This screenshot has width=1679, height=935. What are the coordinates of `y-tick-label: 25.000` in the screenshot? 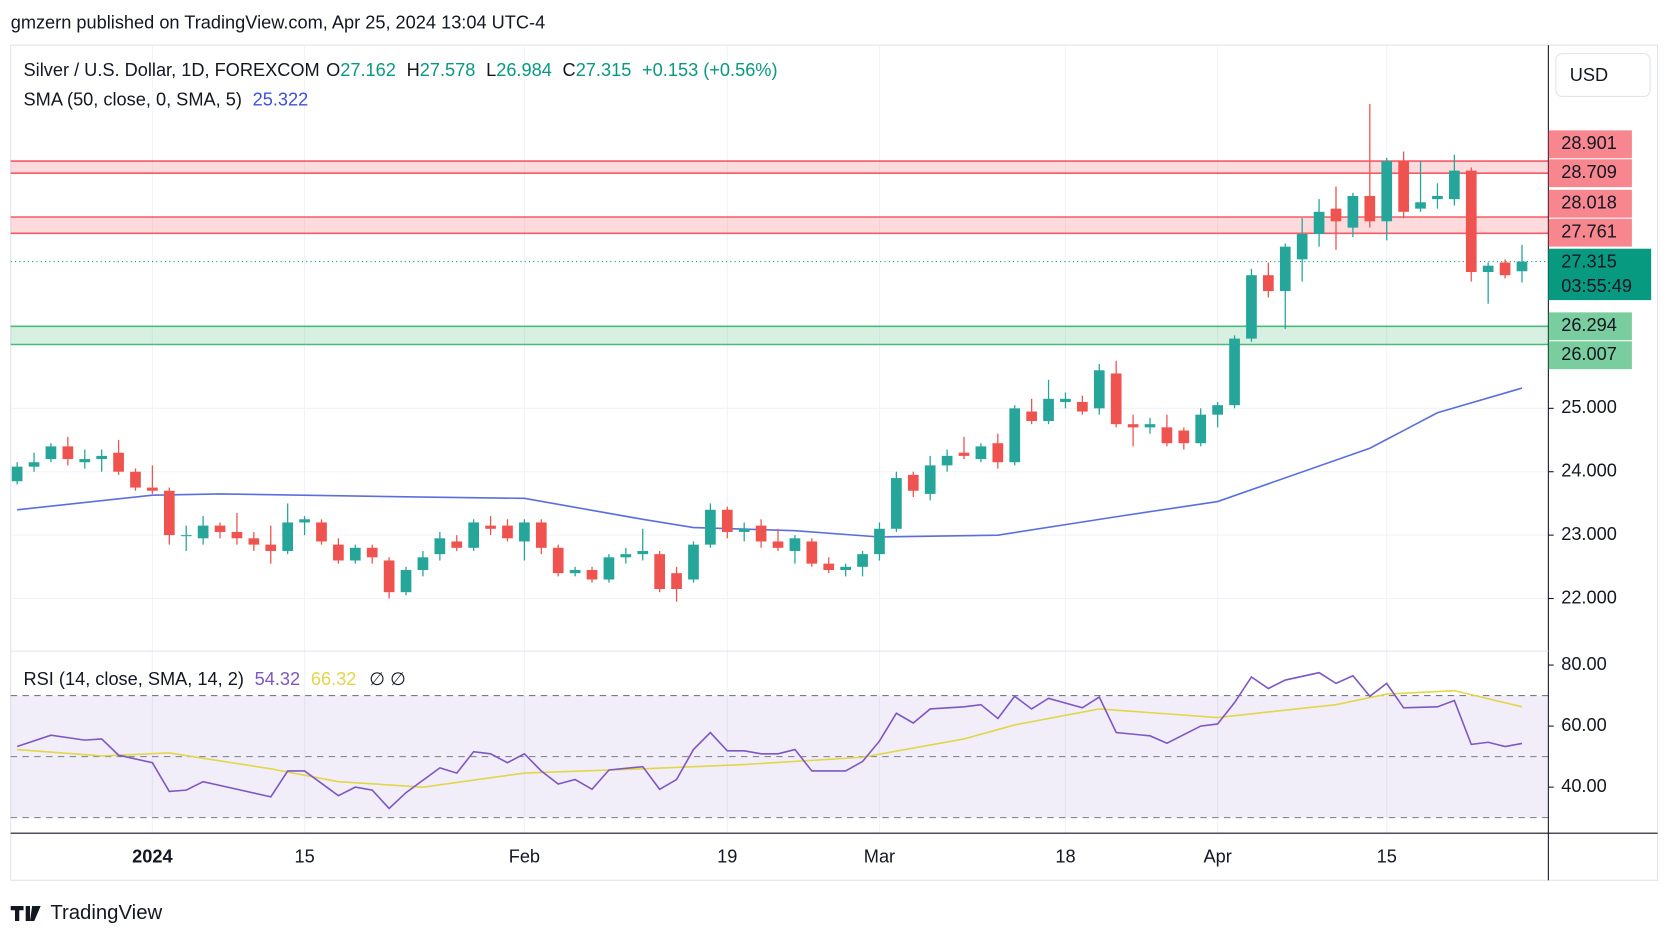 It's located at (1589, 407).